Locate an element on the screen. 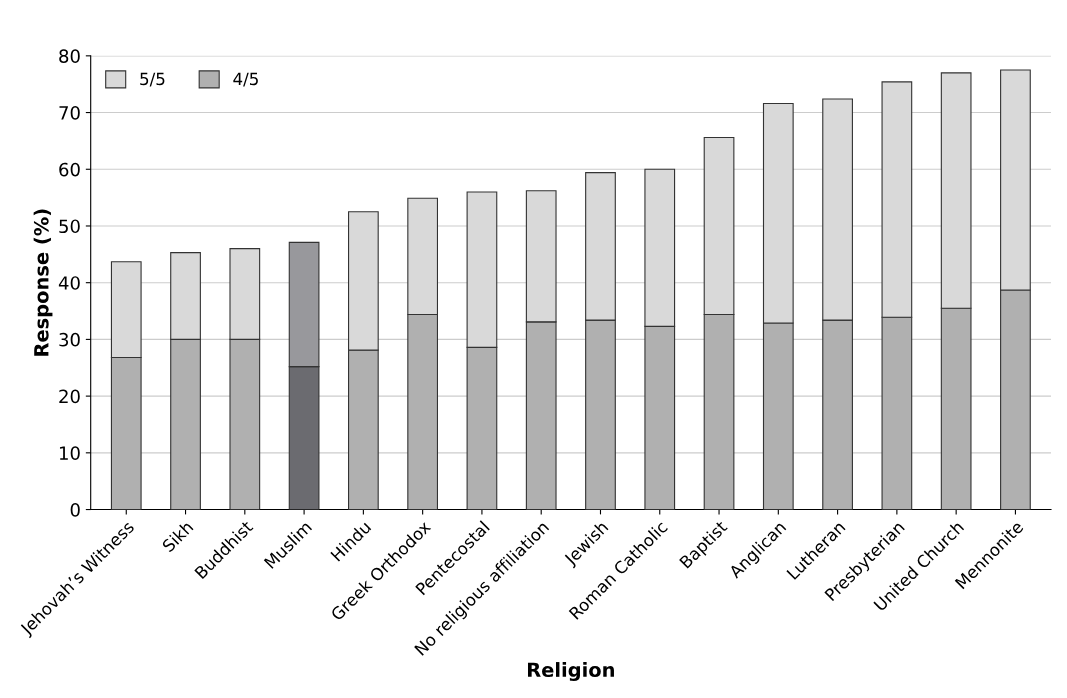 The image size is (1067, 698). y-tick-label: 80 is located at coordinates (69, 56).